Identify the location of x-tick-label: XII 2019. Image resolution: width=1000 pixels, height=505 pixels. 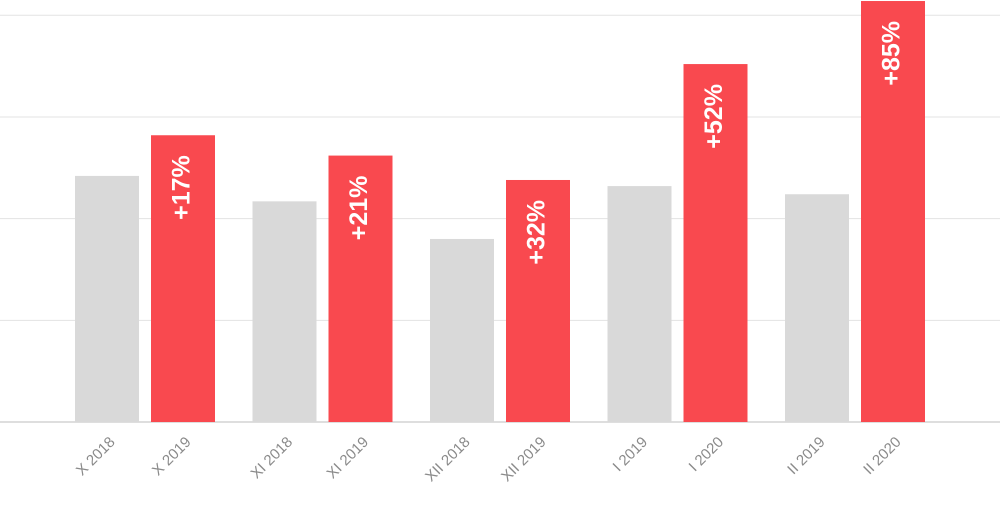
(524, 460).